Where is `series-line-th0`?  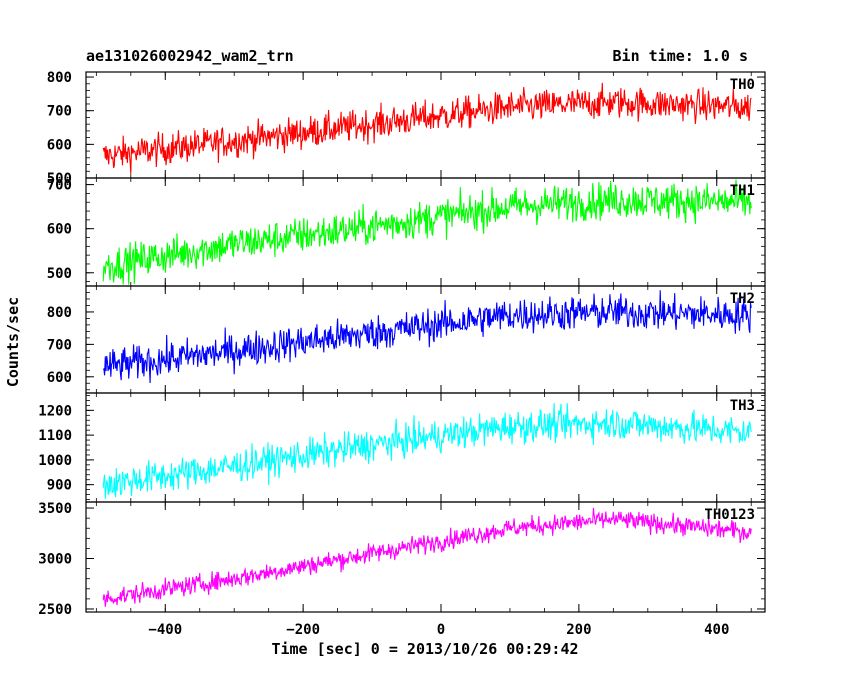 series-line-th0 is located at coordinates (427, 128).